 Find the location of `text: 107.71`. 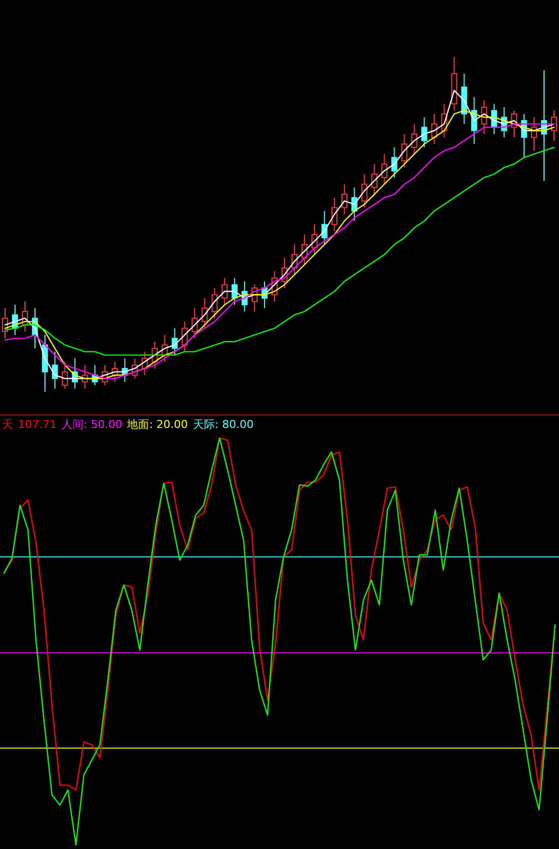

text: 107.71 is located at coordinates (37, 424).